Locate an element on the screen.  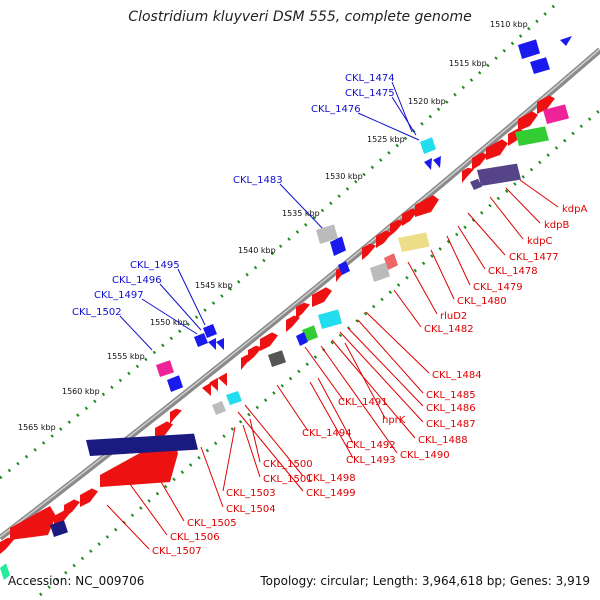
gene-label: CKL_1505 is located at coordinates (212, 523).